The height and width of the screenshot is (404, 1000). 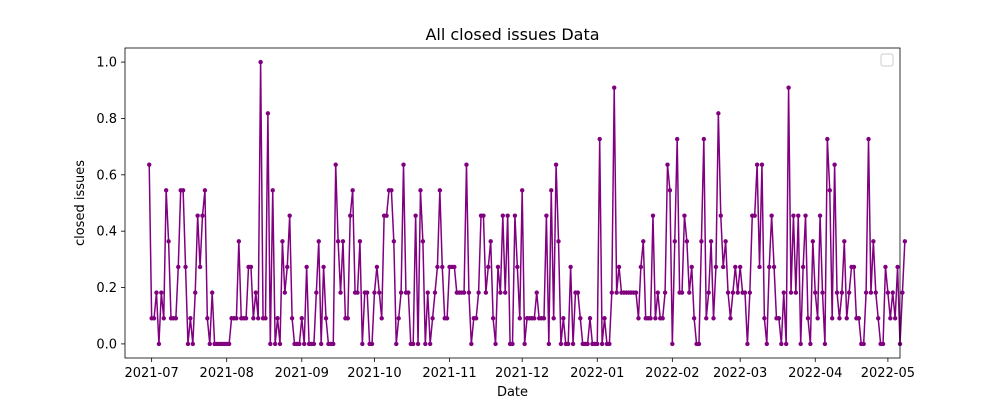 What do you see at coordinates (597, 373) in the screenshot?
I see `x-tick-label: 2022-01` at bounding box center [597, 373].